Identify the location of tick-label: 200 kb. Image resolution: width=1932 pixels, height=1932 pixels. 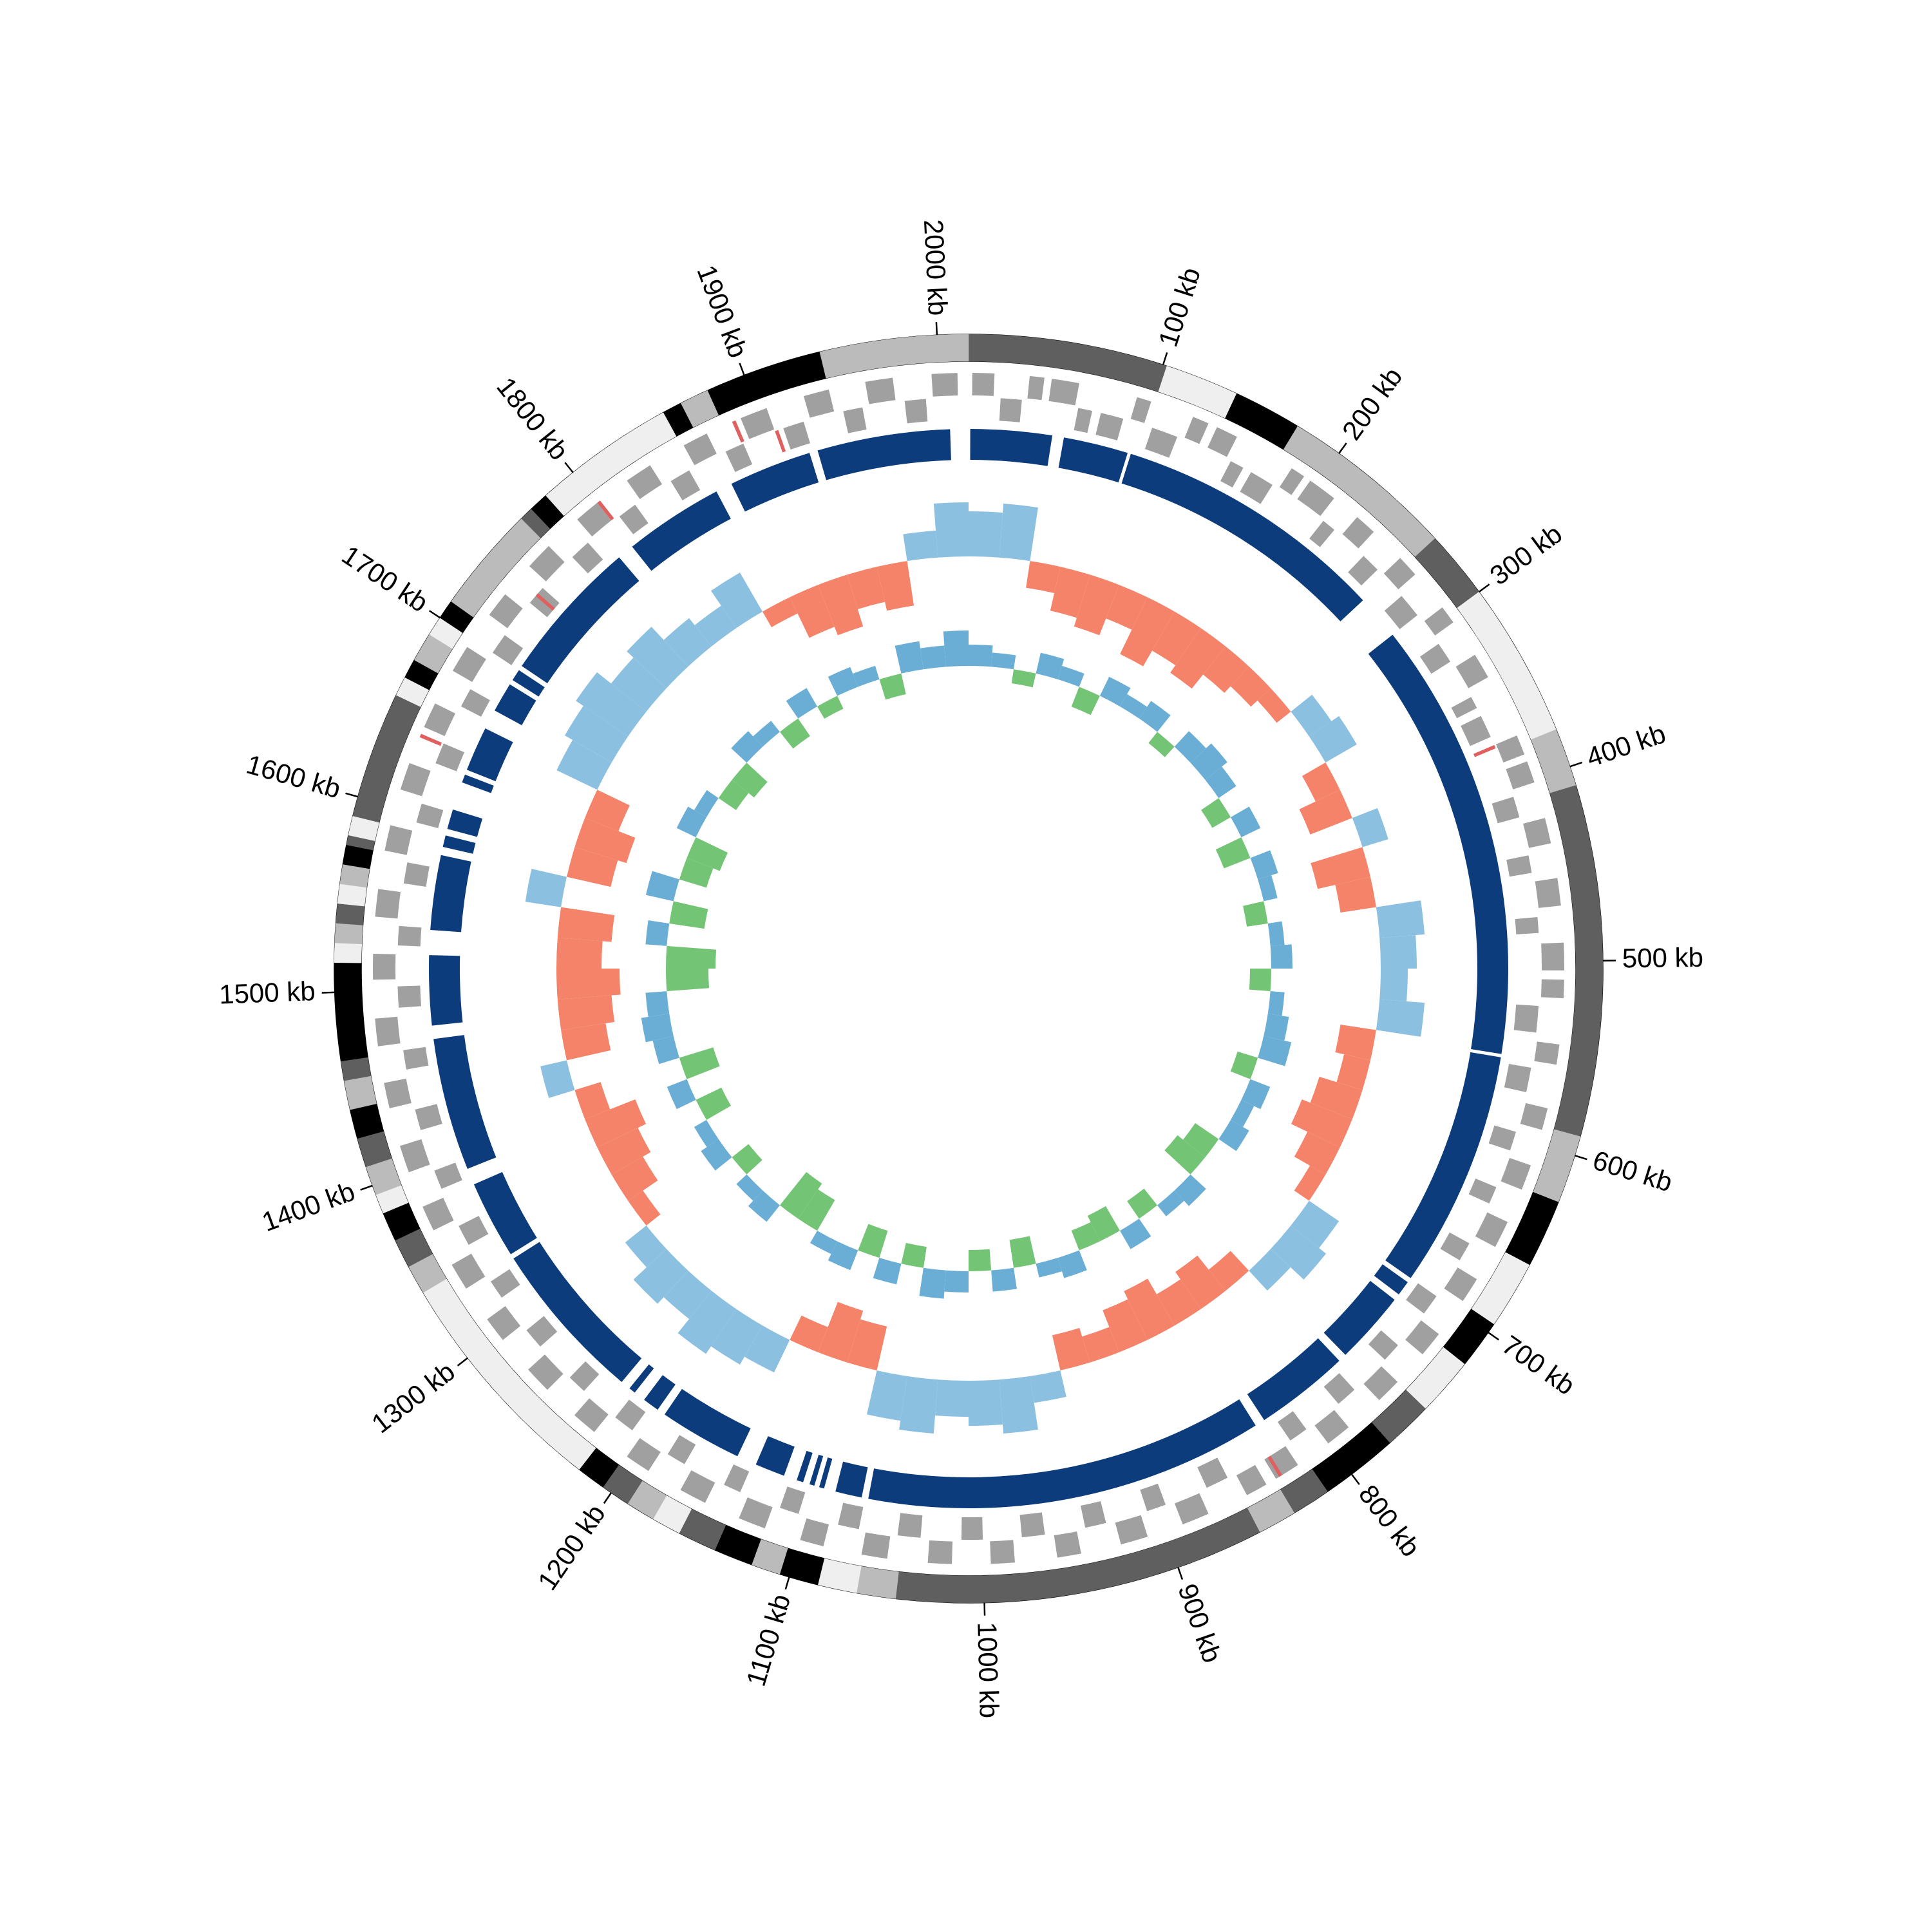
(1372, 404).